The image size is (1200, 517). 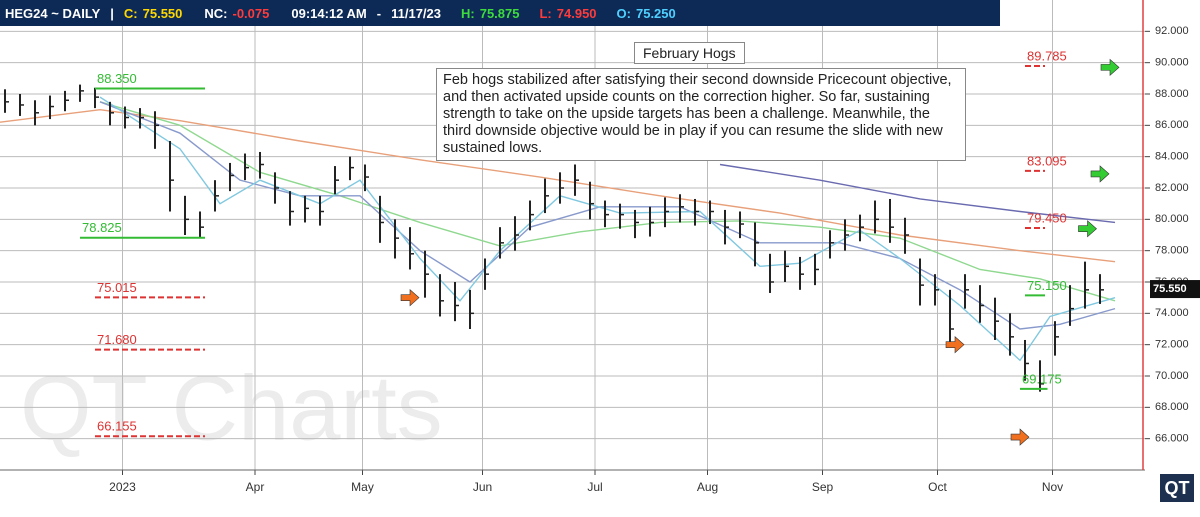 I want to click on target-label: 83.095, so click(x=1047, y=160).